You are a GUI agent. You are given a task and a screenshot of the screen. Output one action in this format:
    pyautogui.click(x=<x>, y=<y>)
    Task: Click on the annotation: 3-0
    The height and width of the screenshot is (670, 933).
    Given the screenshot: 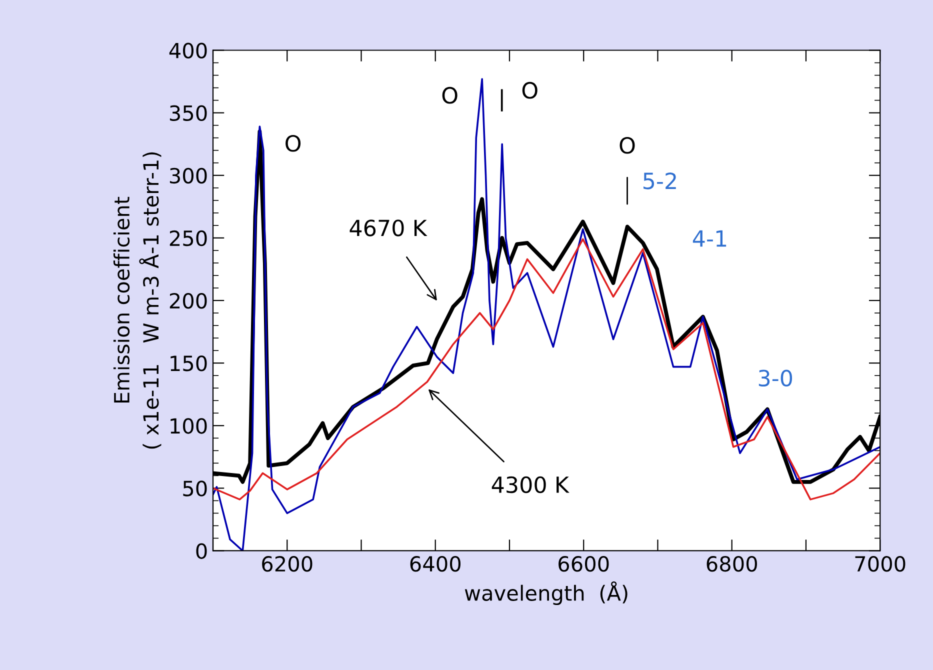 What is the action you would take?
    pyautogui.click(x=775, y=378)
    